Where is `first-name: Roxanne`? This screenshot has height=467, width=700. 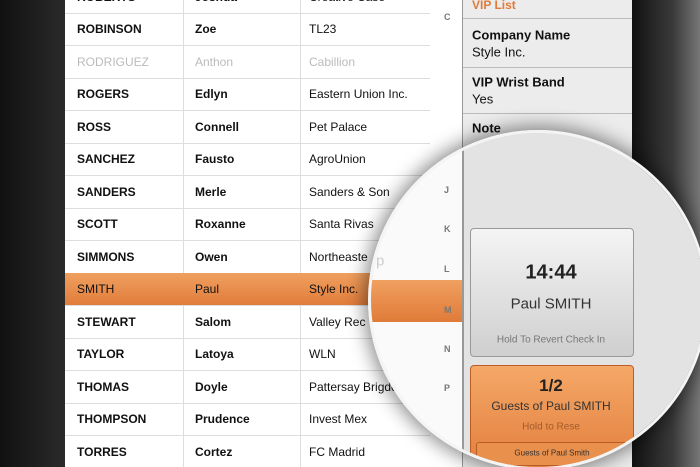 first-name: Roxanne is located at coordinates (220, 224).